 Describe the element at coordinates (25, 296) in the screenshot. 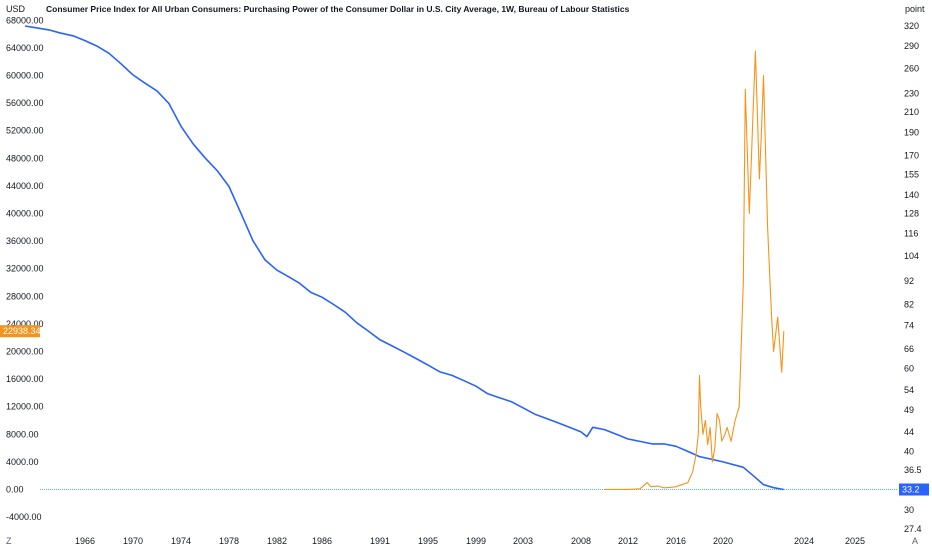

I see `left-tick-label: 28000.00` at that location.